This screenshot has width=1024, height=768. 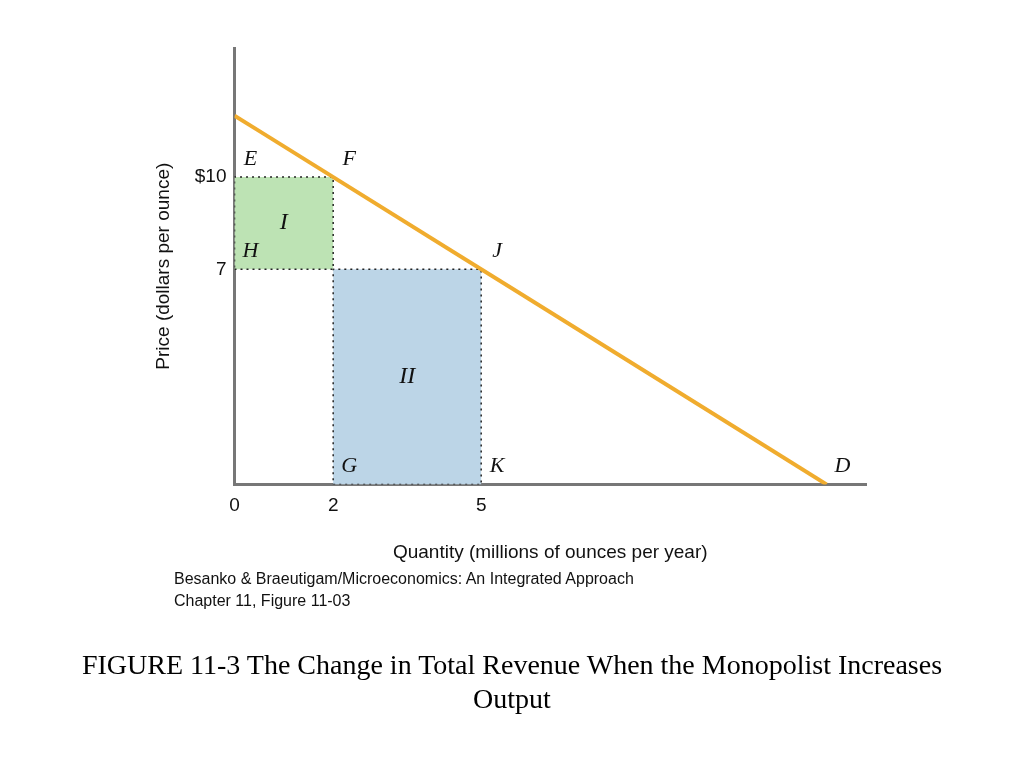 I want to click on x-tick-label: 5, so click(x=481, y=505).